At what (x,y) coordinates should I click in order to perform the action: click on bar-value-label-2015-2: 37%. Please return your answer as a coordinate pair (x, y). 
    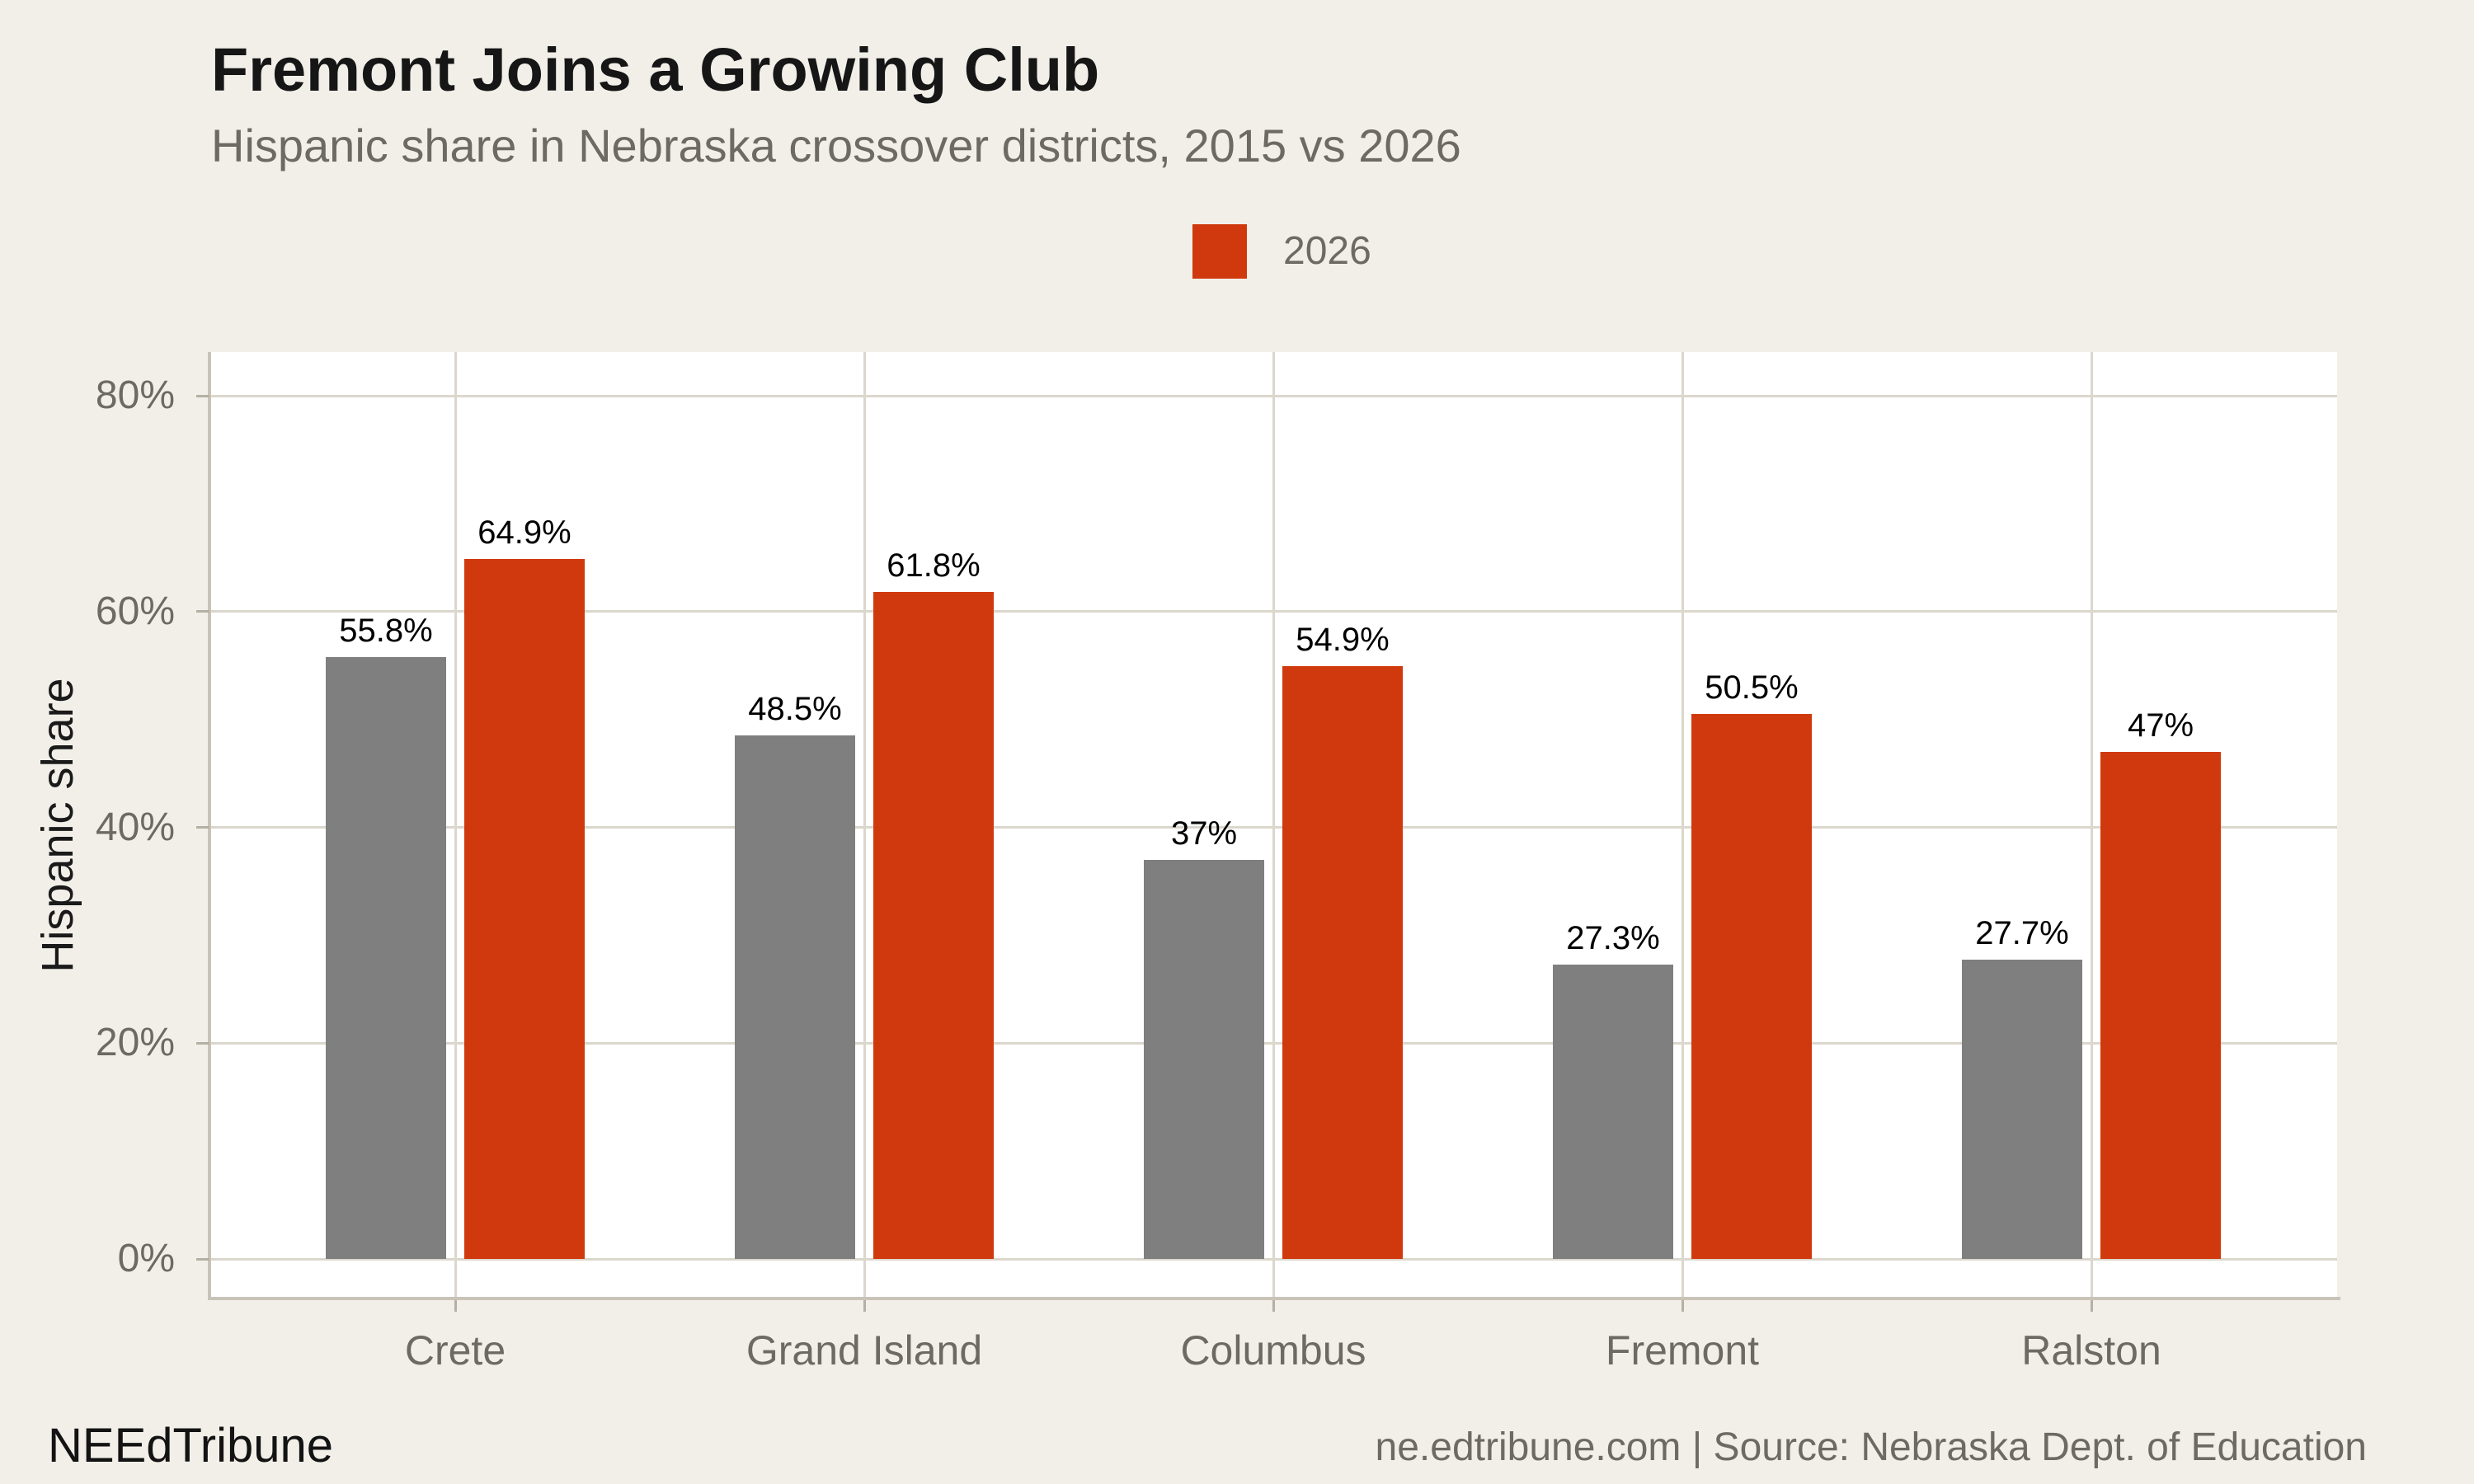
    Looking at the image, I should click on (1204, 833).